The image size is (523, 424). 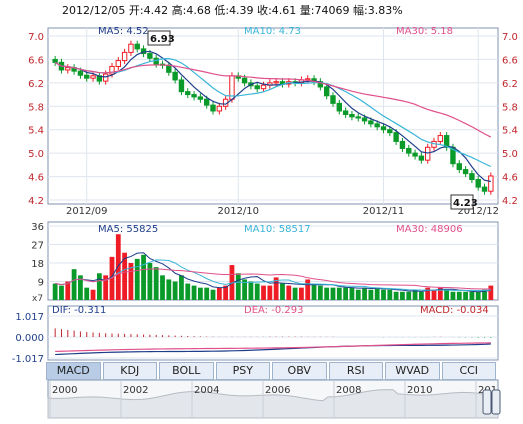 I want to click on macd-panel, so click(x=273, y=333).